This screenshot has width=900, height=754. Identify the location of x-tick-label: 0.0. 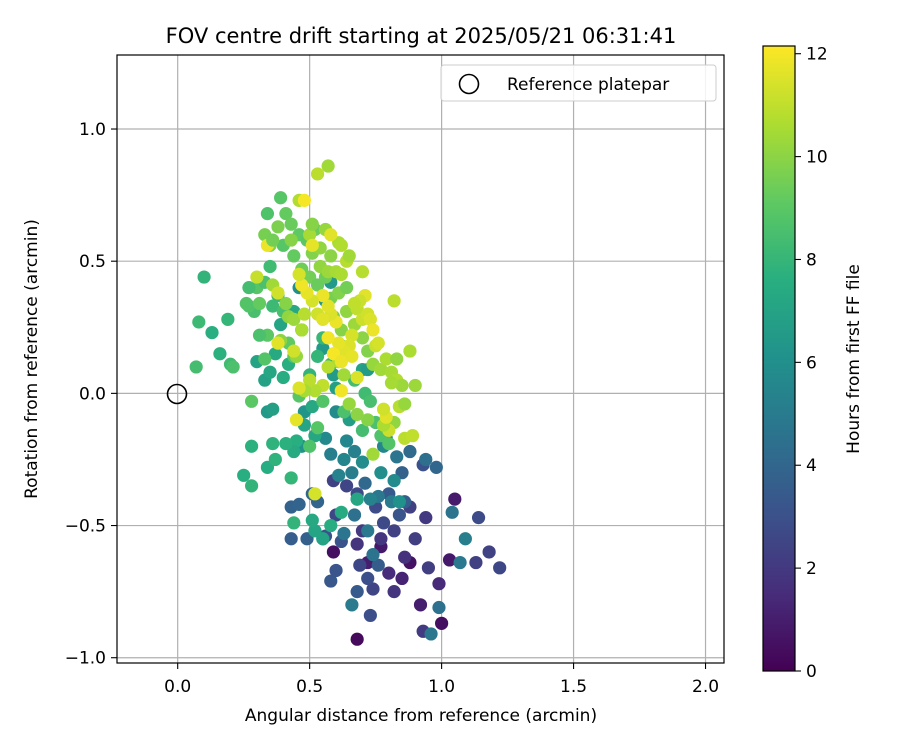
(177, 687).